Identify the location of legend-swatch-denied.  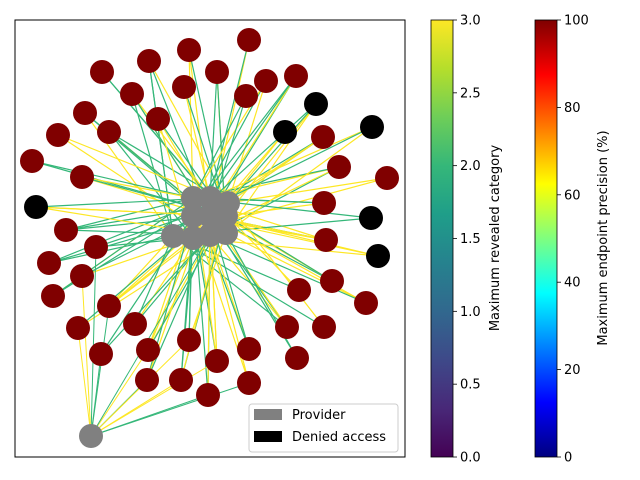
(268, 436).